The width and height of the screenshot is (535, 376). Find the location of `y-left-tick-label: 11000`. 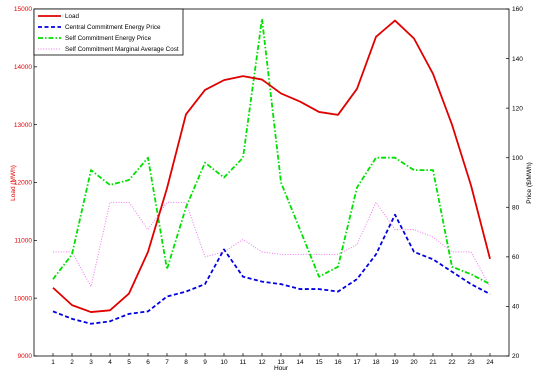

y-left-tick-label: 11000 is located at coordinates (23, 241).